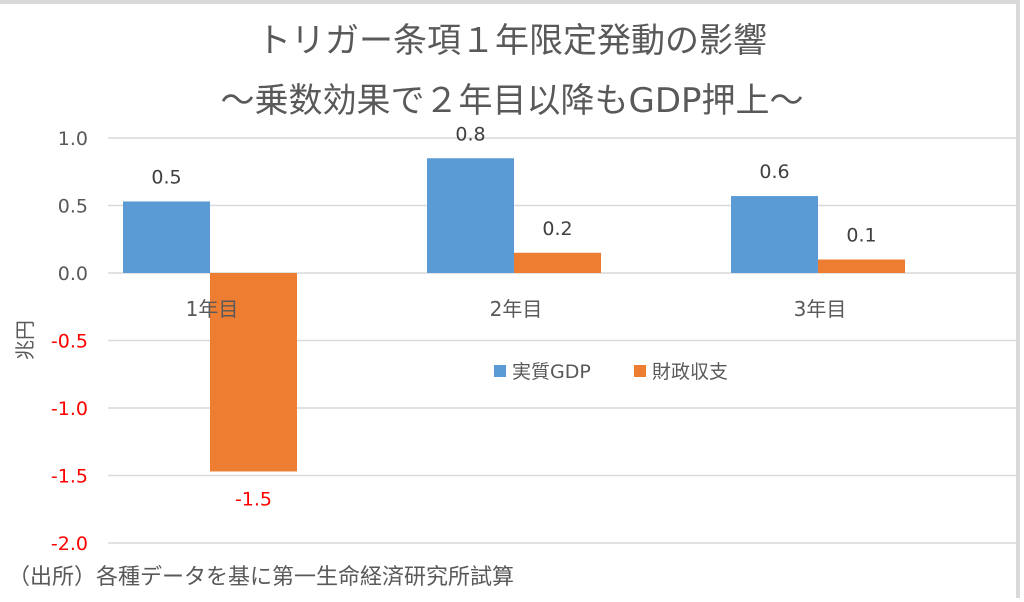  Describe the element at coordinates (73, 274) in the screenshot. I see `y-tick-label: 0.0` at that location.